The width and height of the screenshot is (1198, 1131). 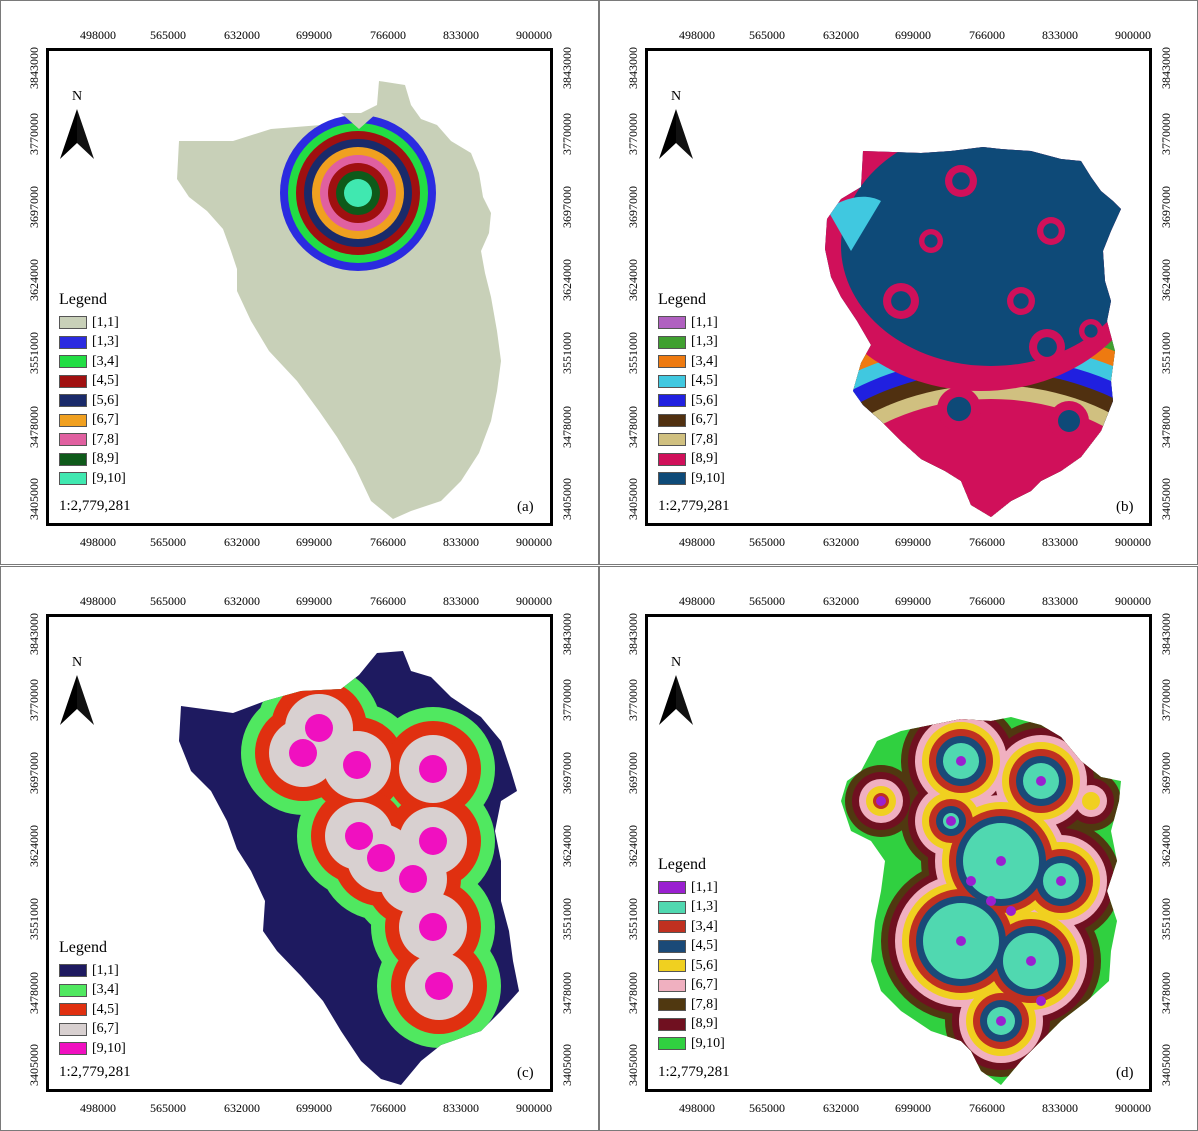 I want to click on x-tick-label-bottom: 900000, so click(x=534, y=1108).